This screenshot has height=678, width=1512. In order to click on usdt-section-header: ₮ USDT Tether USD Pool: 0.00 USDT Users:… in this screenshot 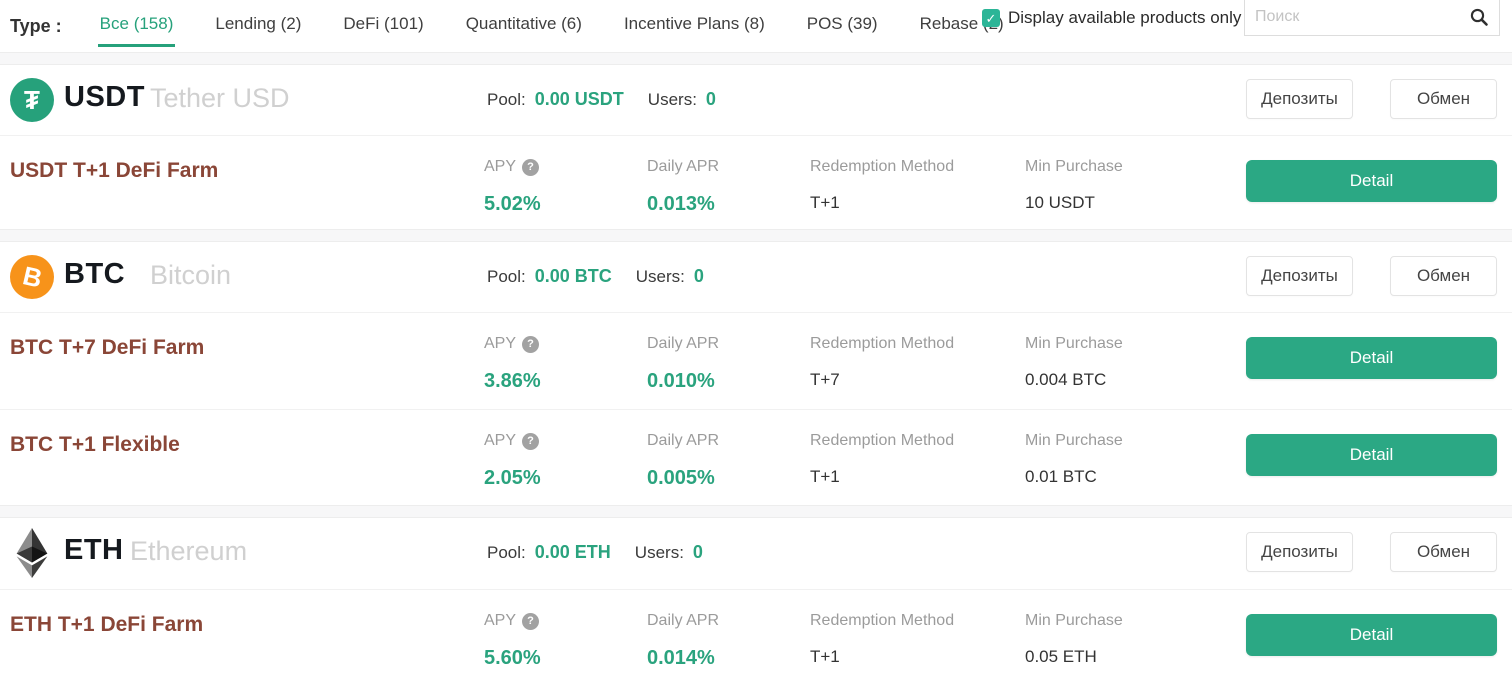, I will do `click(756, 100)`.